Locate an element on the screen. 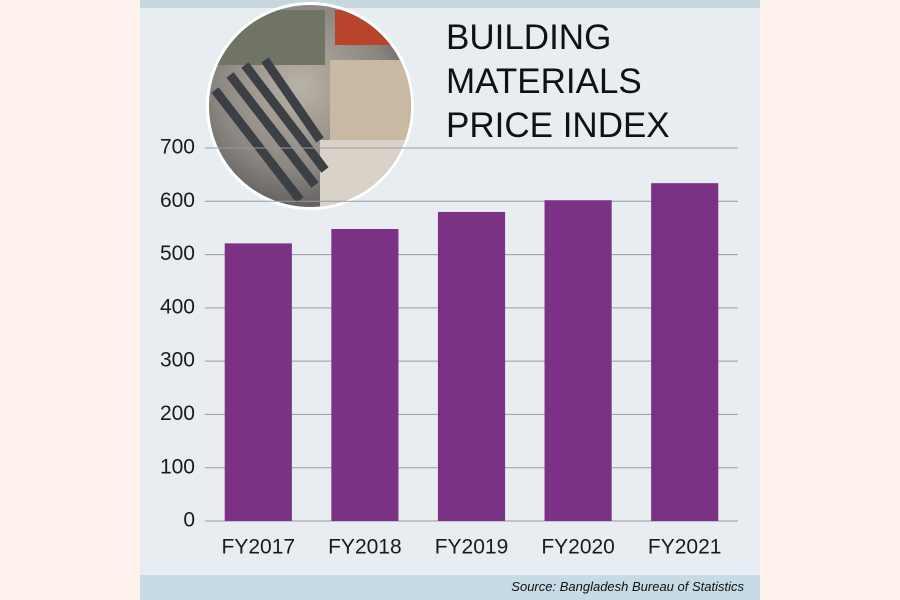  y-tick-label: 500 is located at coordinates (177, 253).